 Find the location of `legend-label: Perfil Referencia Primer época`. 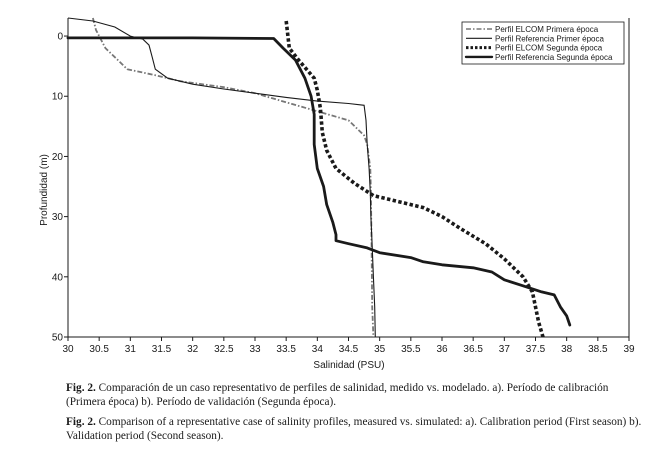

legend-label: Perfil Referencia Primer época is located at coordinates (549, 38).